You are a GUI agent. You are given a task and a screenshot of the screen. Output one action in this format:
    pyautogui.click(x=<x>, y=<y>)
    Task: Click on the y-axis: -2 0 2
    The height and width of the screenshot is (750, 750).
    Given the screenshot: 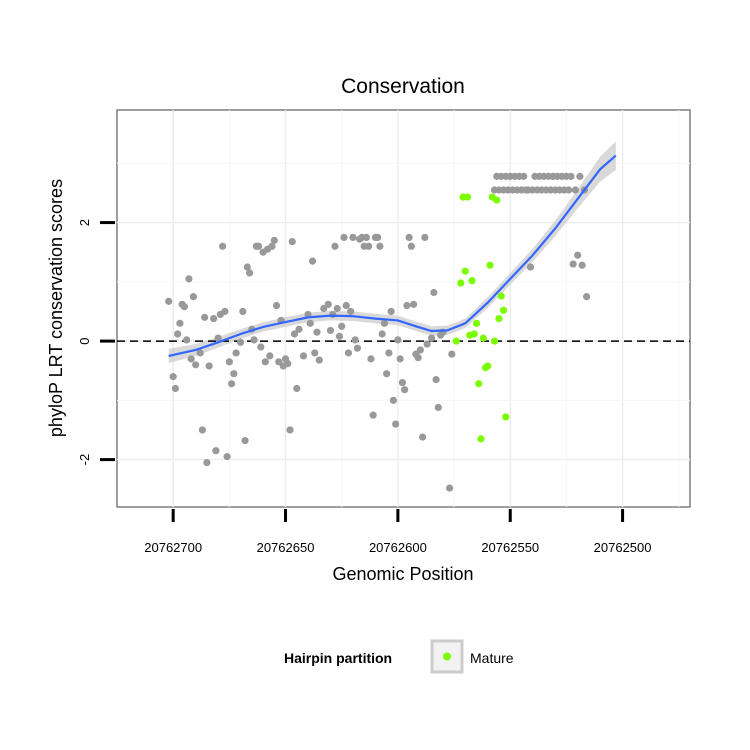 What is the action you would take?
    pyautogui.click(x=96, y=342)
    